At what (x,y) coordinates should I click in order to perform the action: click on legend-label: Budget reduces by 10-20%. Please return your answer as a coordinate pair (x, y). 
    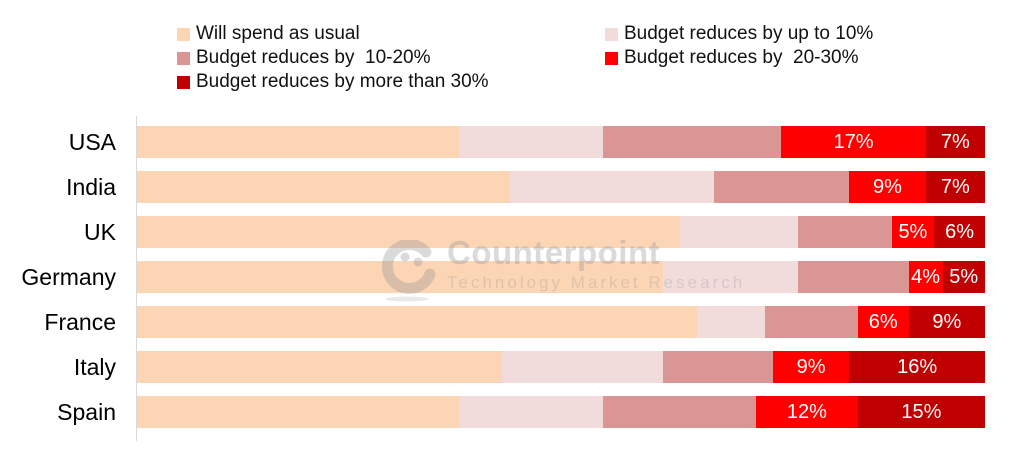
    Looking at the image, I should click on (313, 57).